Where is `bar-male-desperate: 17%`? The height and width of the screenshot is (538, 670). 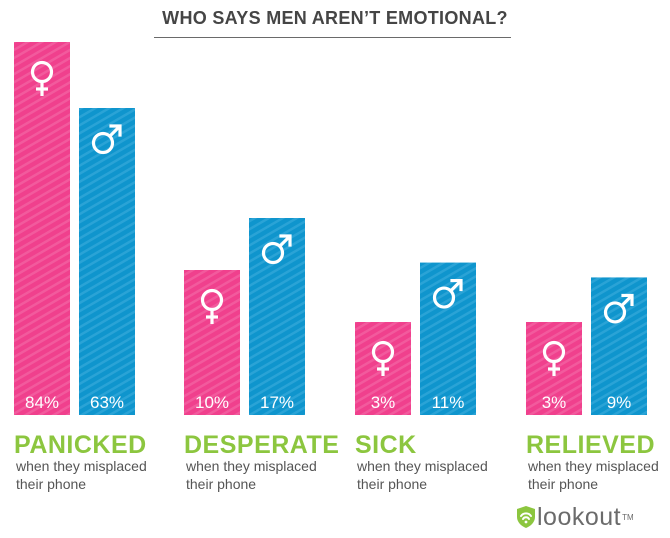 bar-male-desperate: 17% is located at coordinates (277, 316).